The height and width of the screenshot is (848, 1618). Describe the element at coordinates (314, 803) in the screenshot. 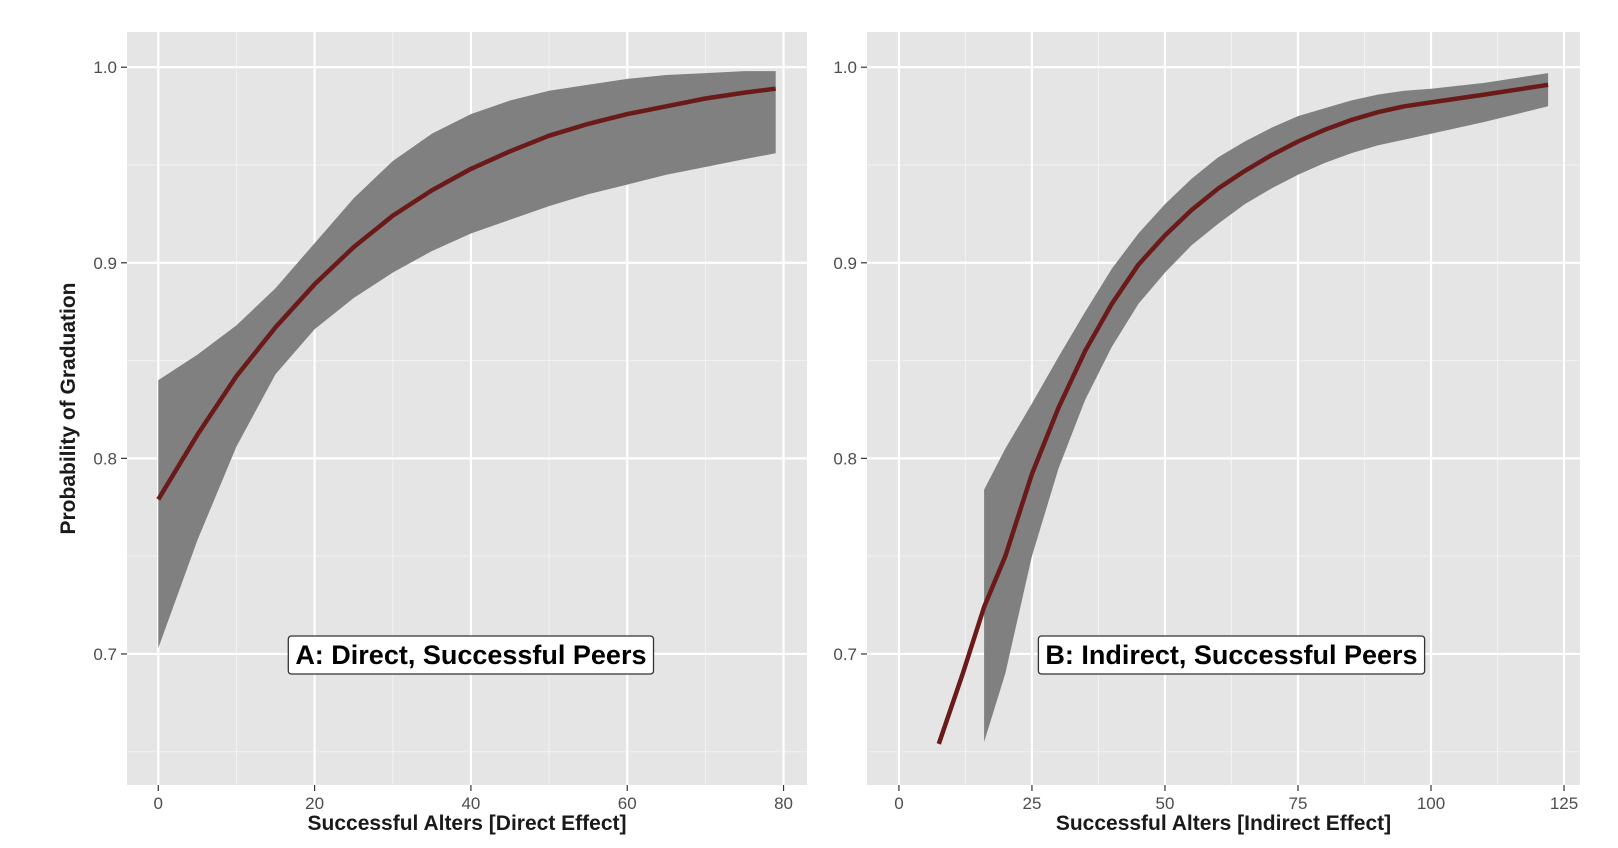

I see `x-tick-label: 20` at that location.